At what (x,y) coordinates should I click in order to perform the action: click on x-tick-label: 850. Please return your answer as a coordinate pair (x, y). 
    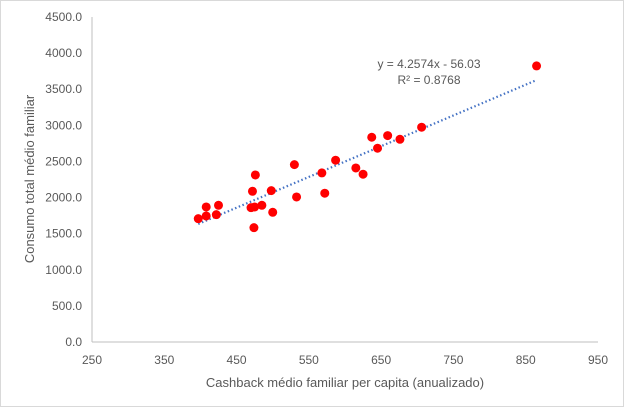
    Looking at the image, I should click on (526, 360).